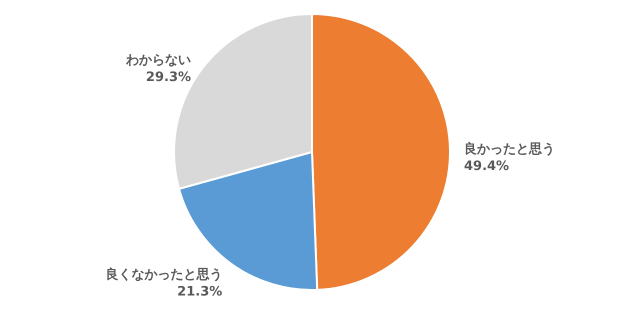 The image size is (624, 309). I want to click on slice-label: 良くなかったと思う, so click(163, 274).